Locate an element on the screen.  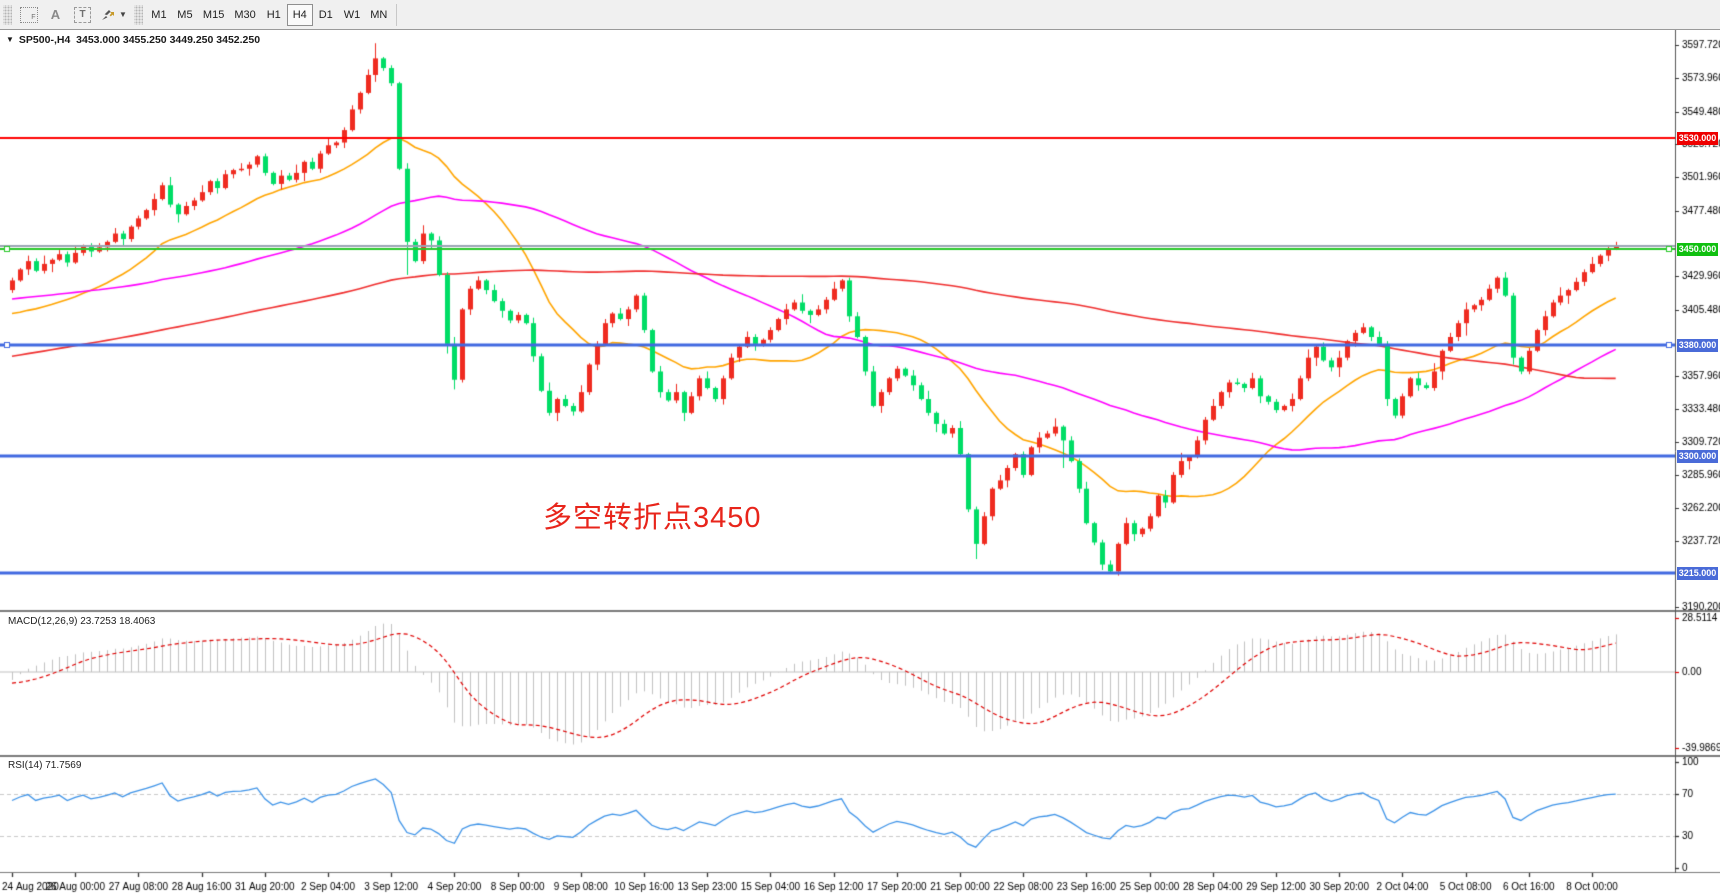
dropdown-caret-icon: ▼ is located at coordinates (123, 14).